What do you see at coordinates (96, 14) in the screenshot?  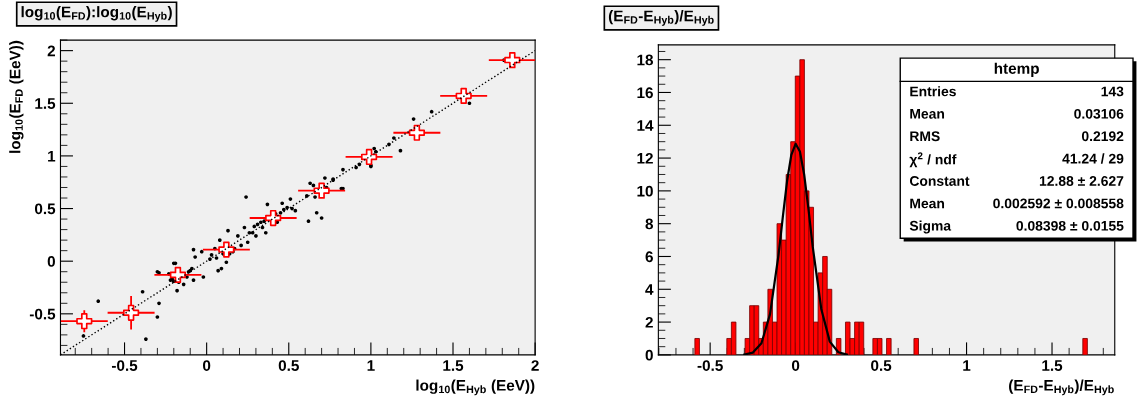 I see `chart-title: log$_{10}$(E$_{FD}$):log$_{10}$(E$_{Hyb}$)` at bounding box center [96, 14].